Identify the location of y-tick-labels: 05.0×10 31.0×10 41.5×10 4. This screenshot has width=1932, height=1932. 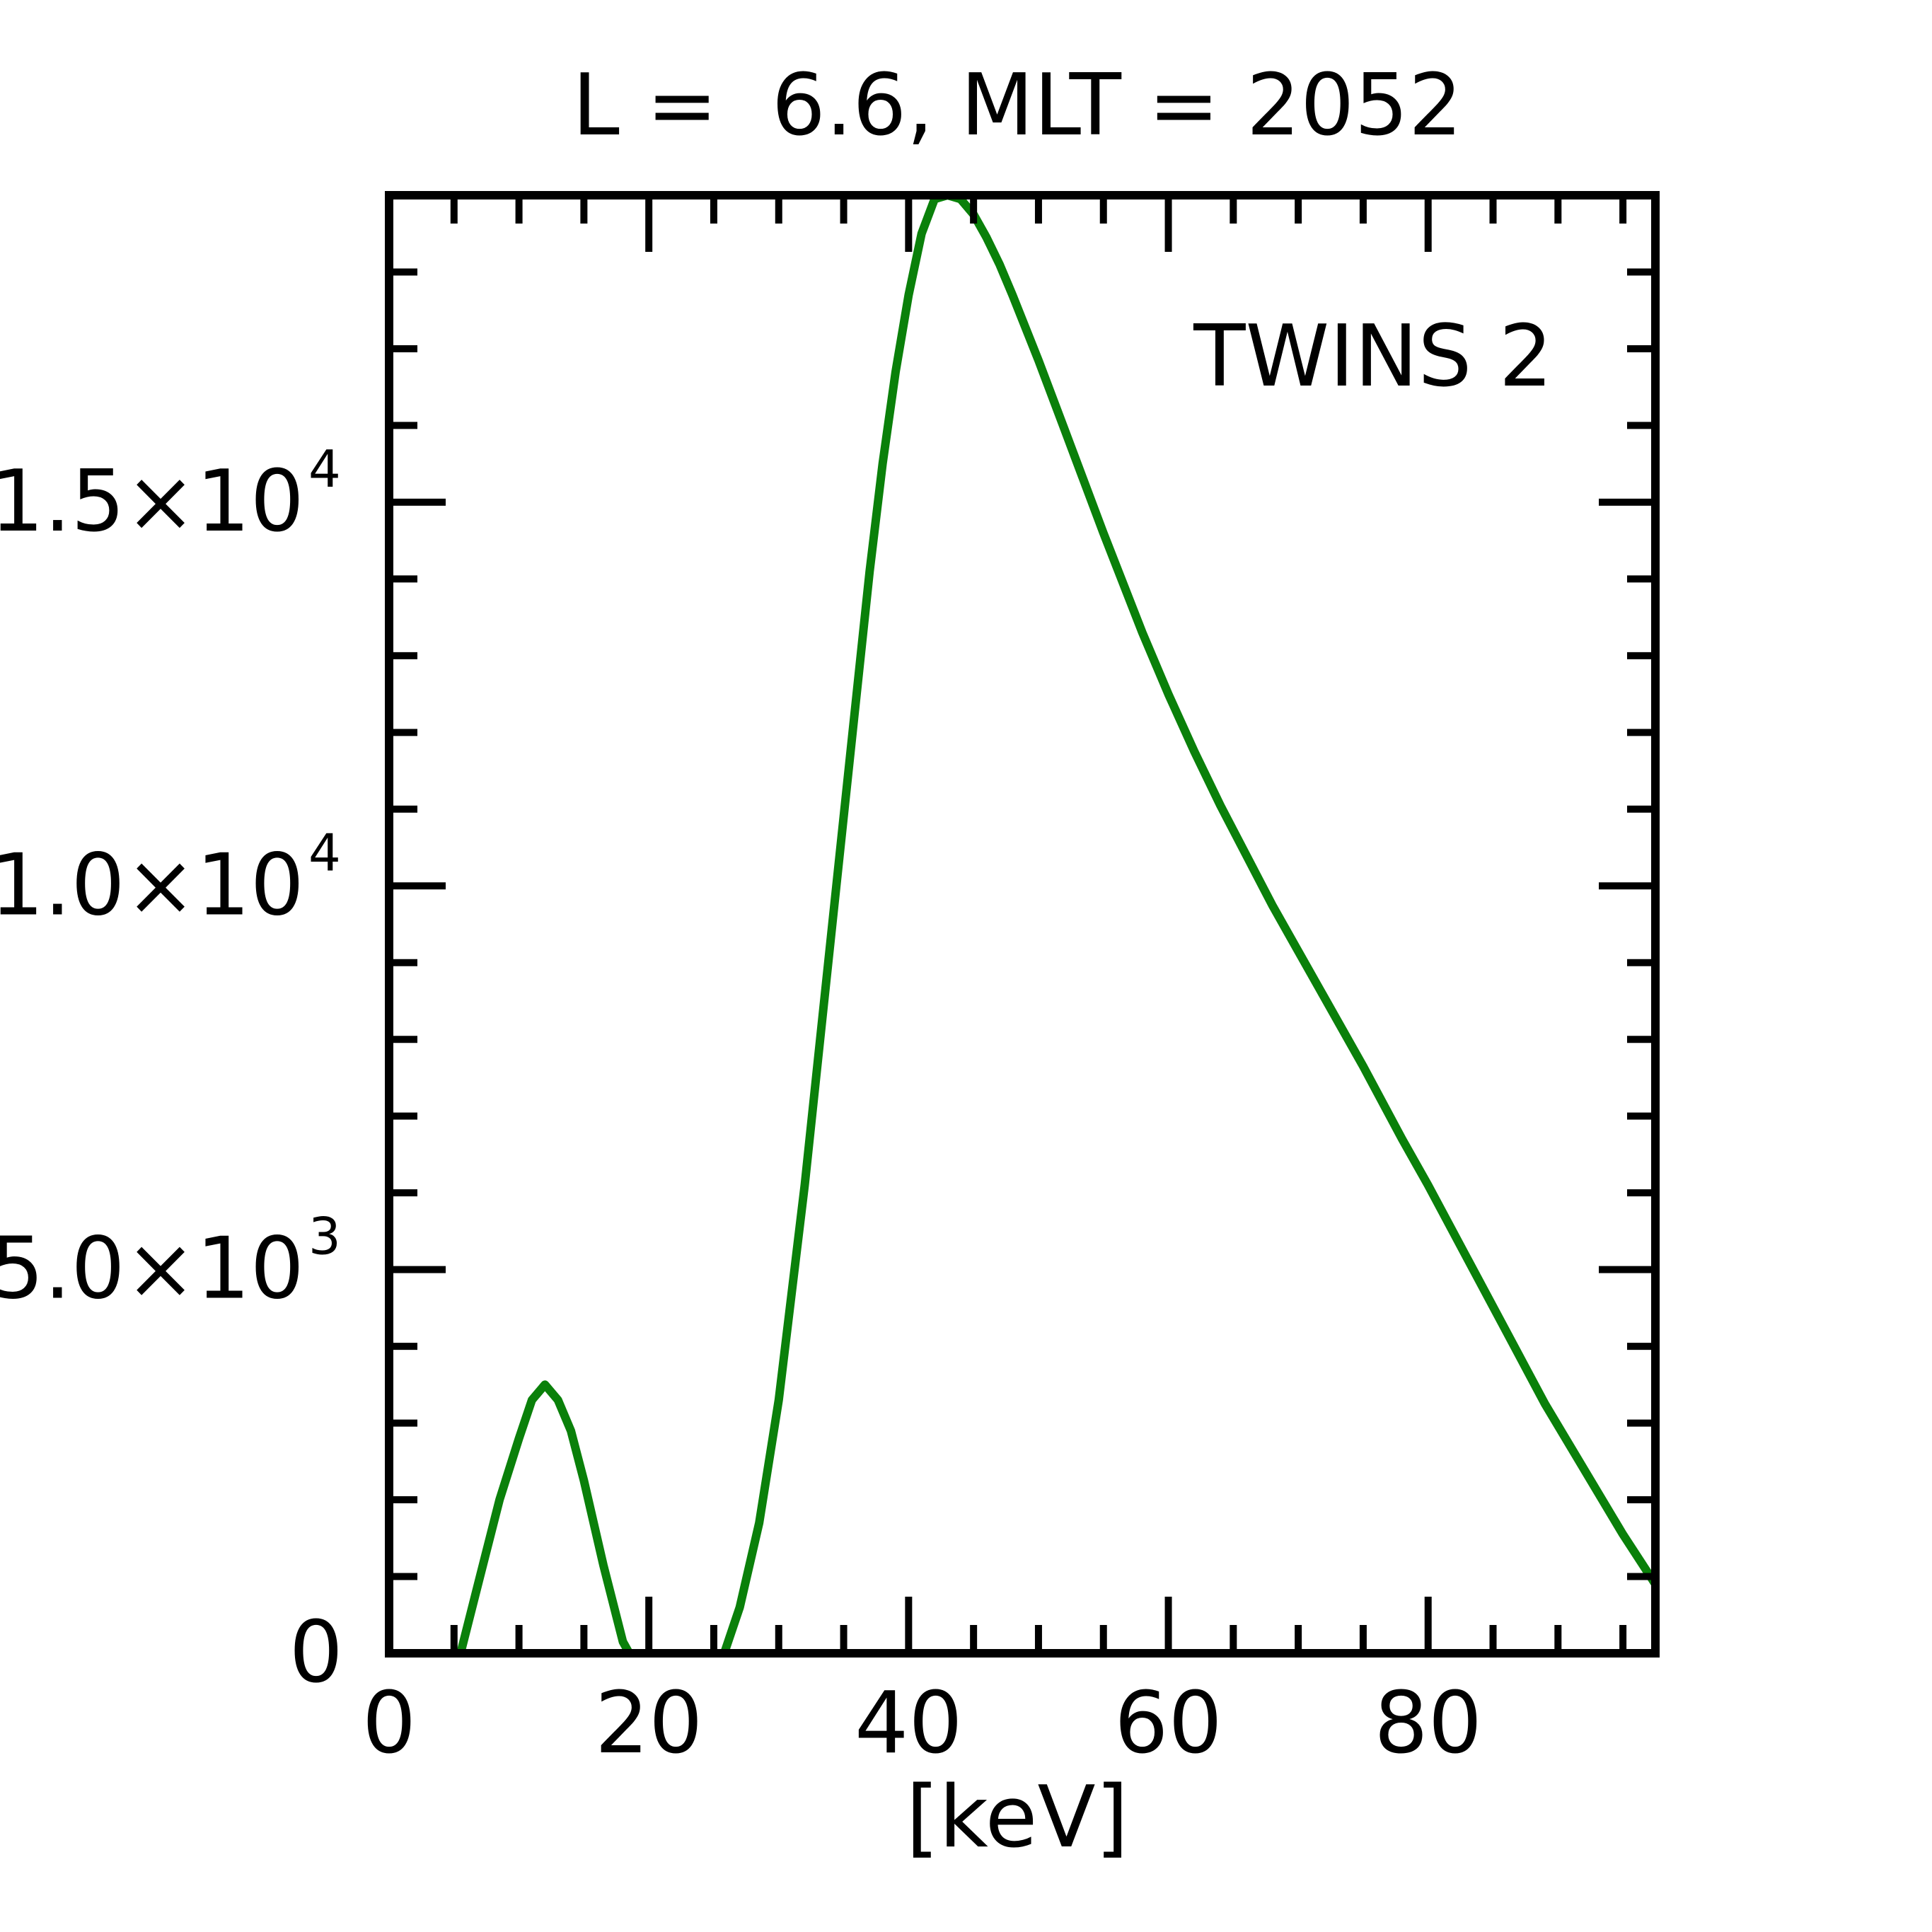
(171, 1070).